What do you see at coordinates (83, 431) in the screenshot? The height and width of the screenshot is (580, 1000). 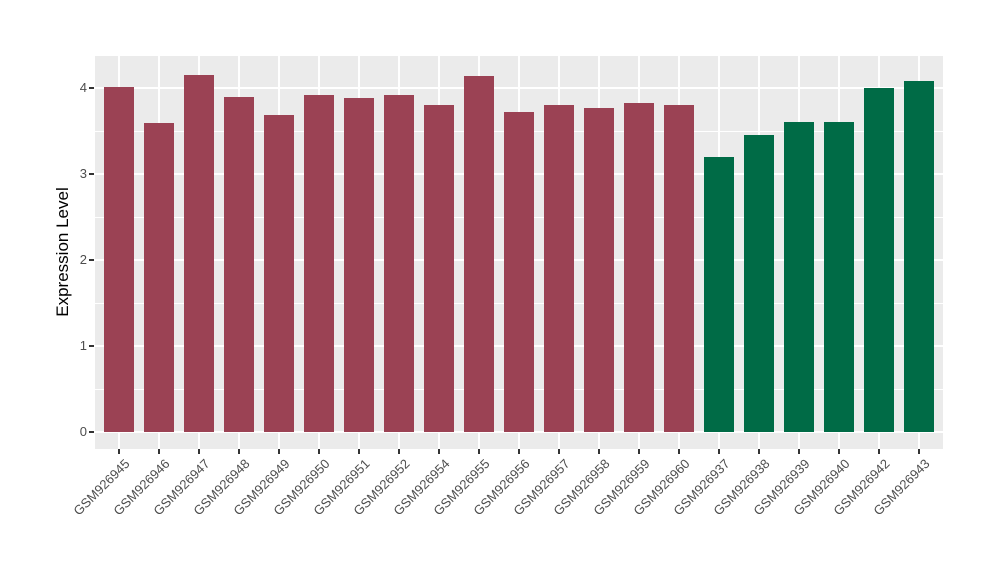 I see `y-tick-label: 0` at bounding box center [83, 431].